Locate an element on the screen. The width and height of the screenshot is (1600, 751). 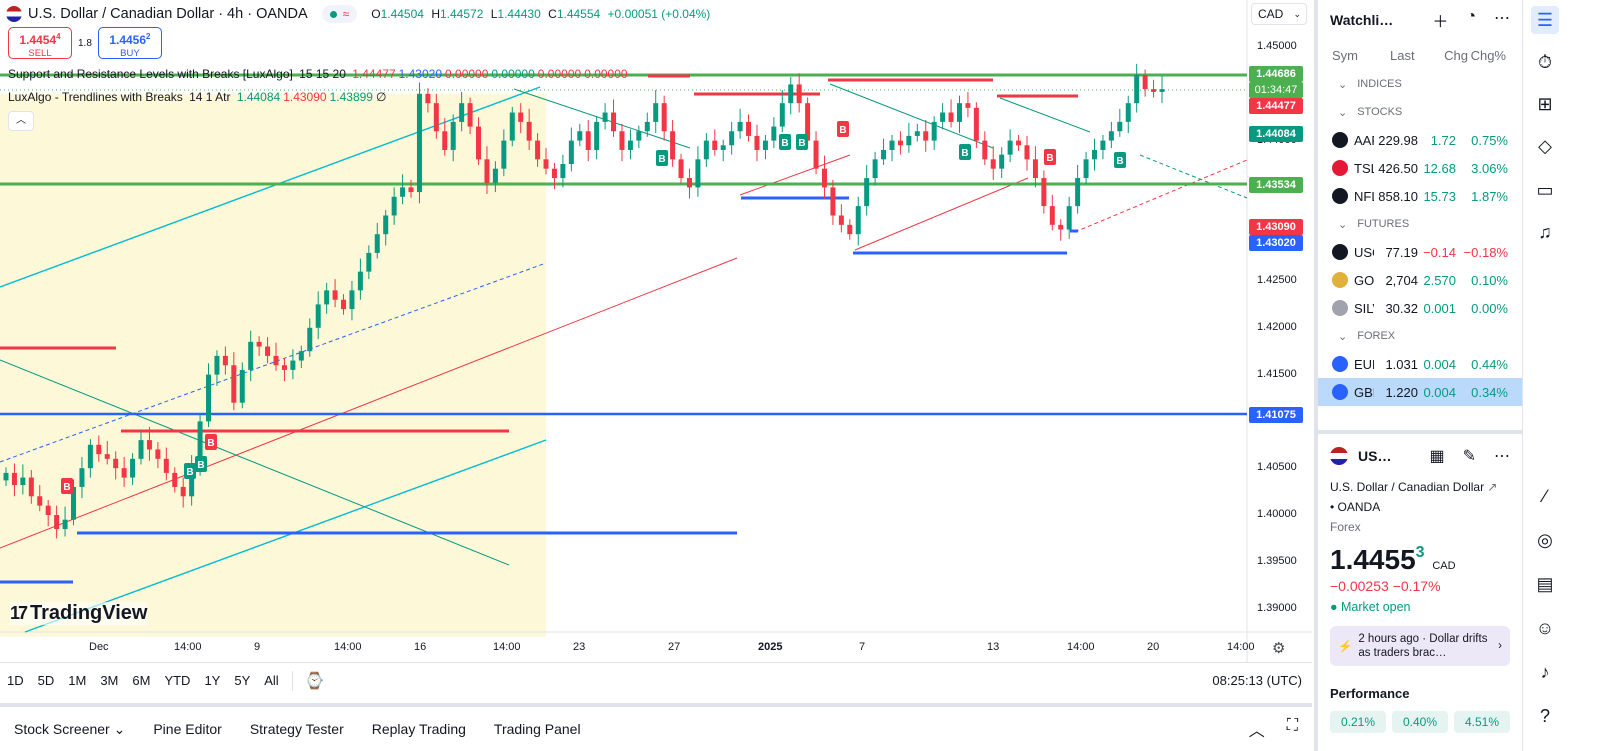
tf-1m: 1M is located at coordinates (77, 680).